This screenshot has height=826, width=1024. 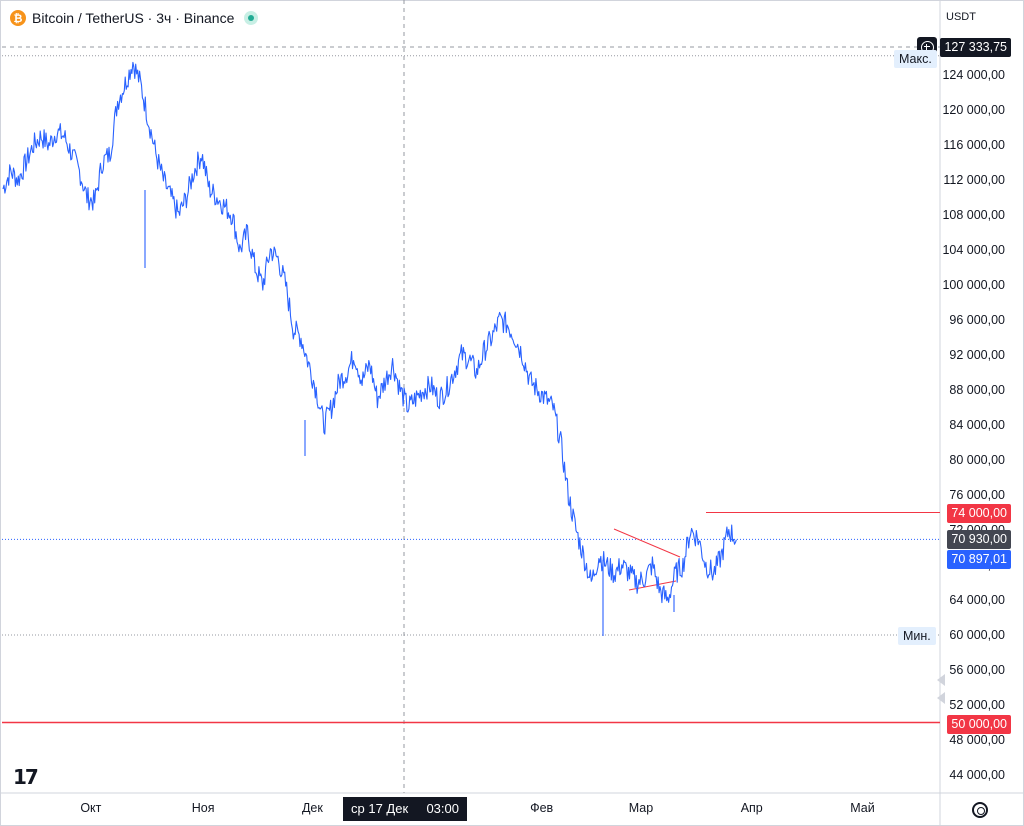 I want to click on y-tick-label: 76 000,00, so click(x=977, y=495).